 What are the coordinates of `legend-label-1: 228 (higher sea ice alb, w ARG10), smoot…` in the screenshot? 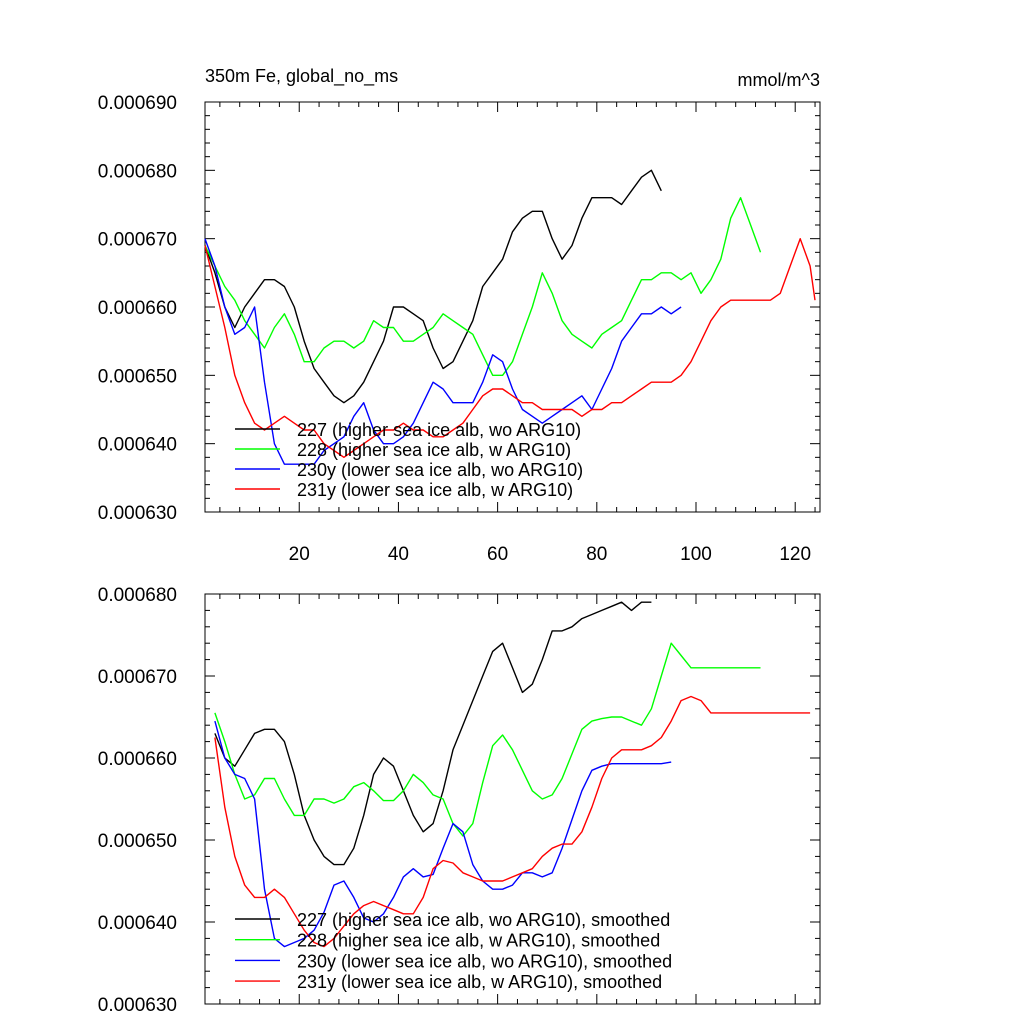 It's located at (478, 941).